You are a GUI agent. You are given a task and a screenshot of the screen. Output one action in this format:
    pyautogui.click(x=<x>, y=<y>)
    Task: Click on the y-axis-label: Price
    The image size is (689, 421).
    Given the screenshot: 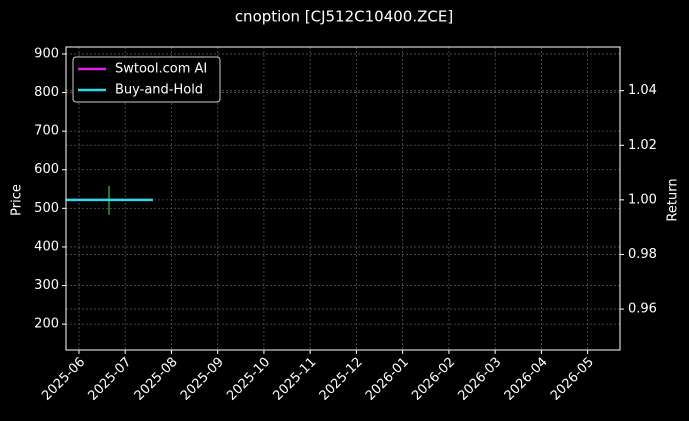 What is the action you would take?
    pyautogui.click(x=17, y=200)
    